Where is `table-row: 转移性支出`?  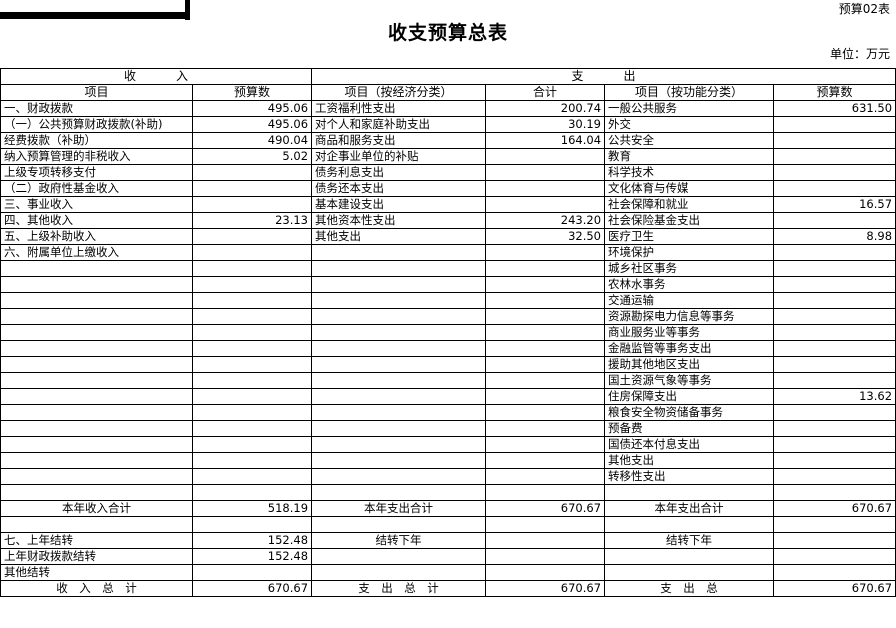
table-row: 转移性支出 is located at coordinates (448, 476).